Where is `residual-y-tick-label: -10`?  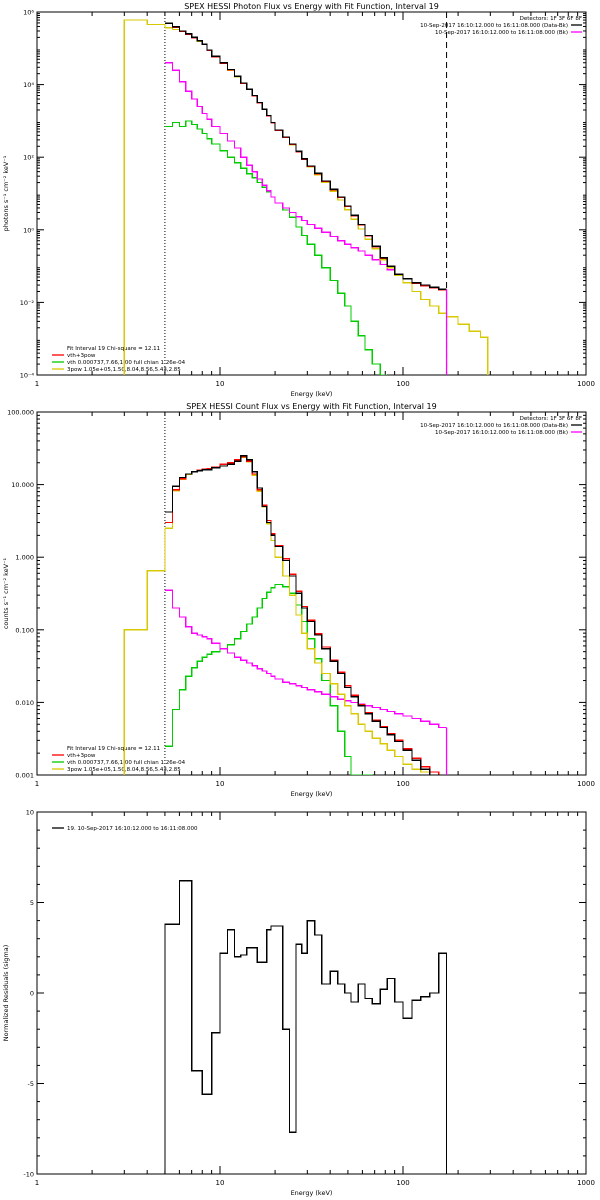
residual-y-tick-label: -10 is located at coordinates (28, 1175).